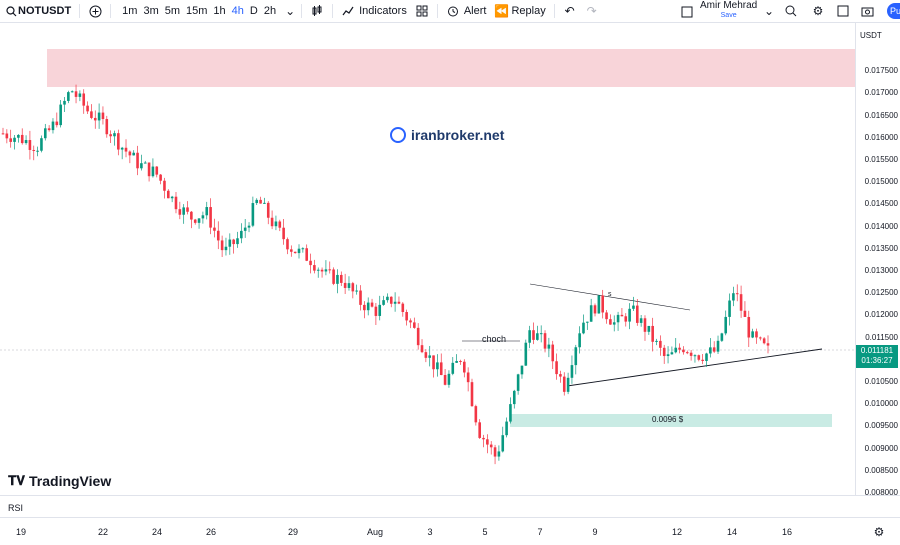 The height and width of the screenshot is (545, 900). I want to click on replay-button: ⏪ Replay, so click(519, 11).